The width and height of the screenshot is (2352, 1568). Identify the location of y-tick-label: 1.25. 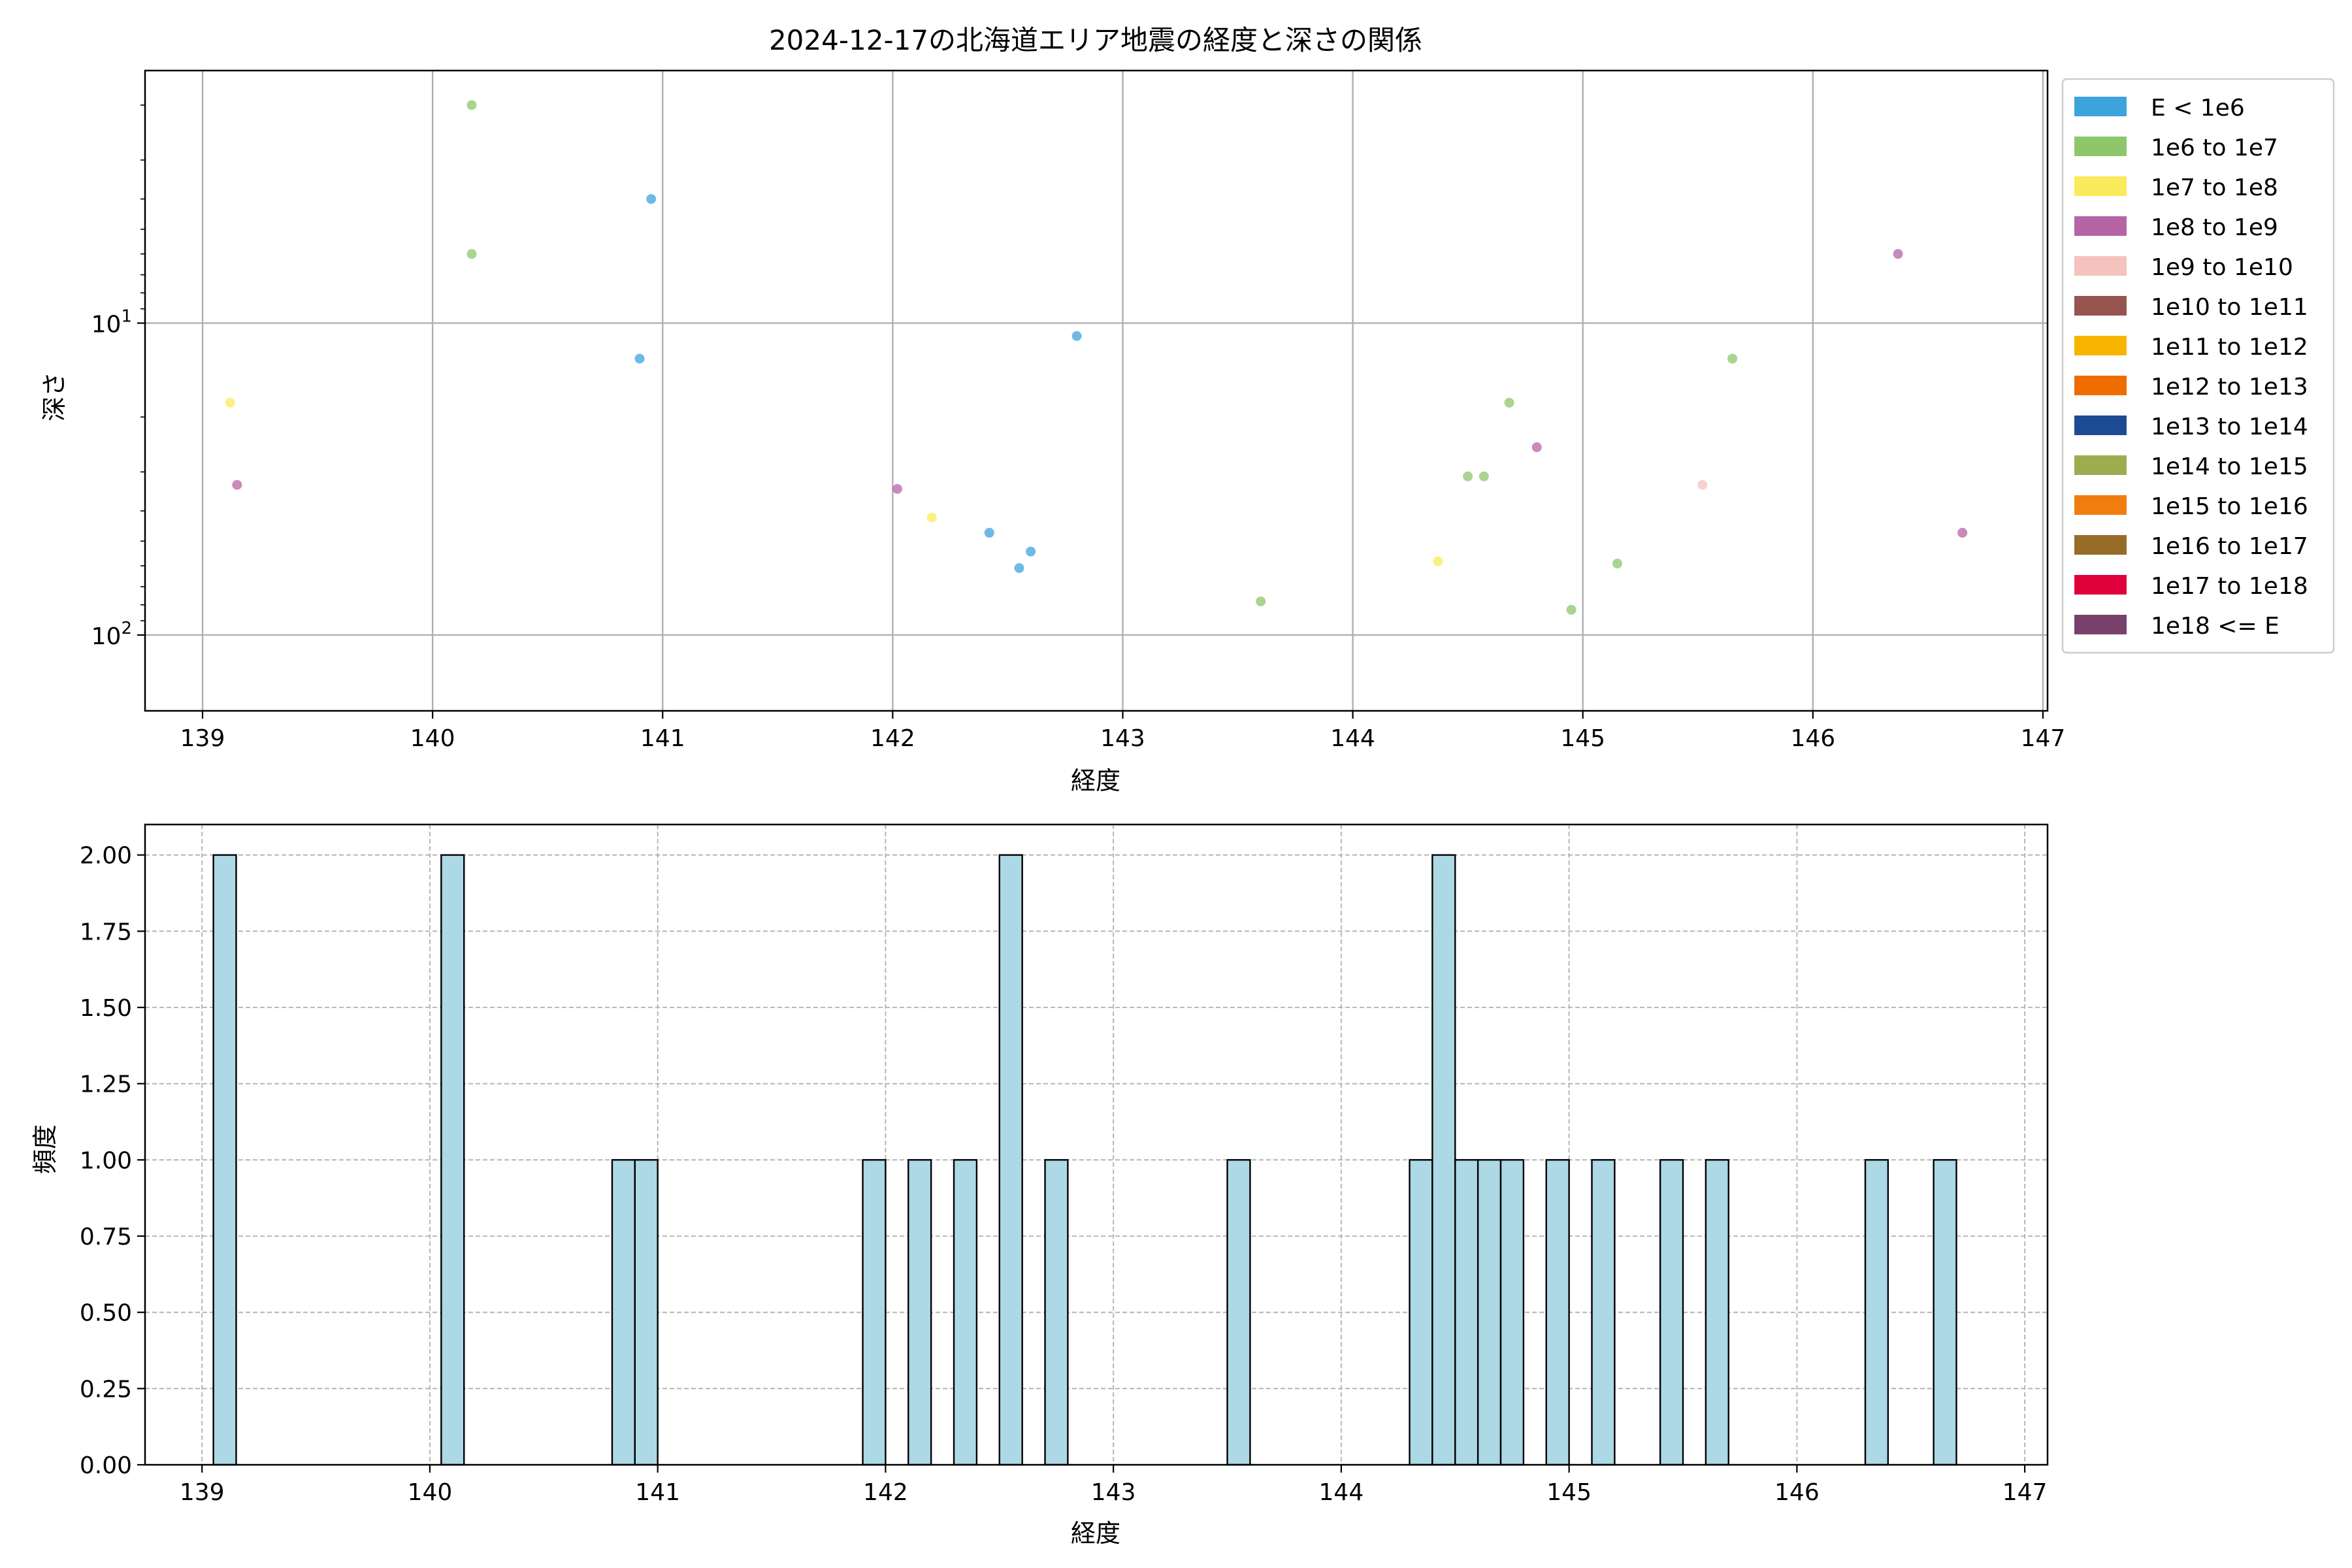
(106, 1084).